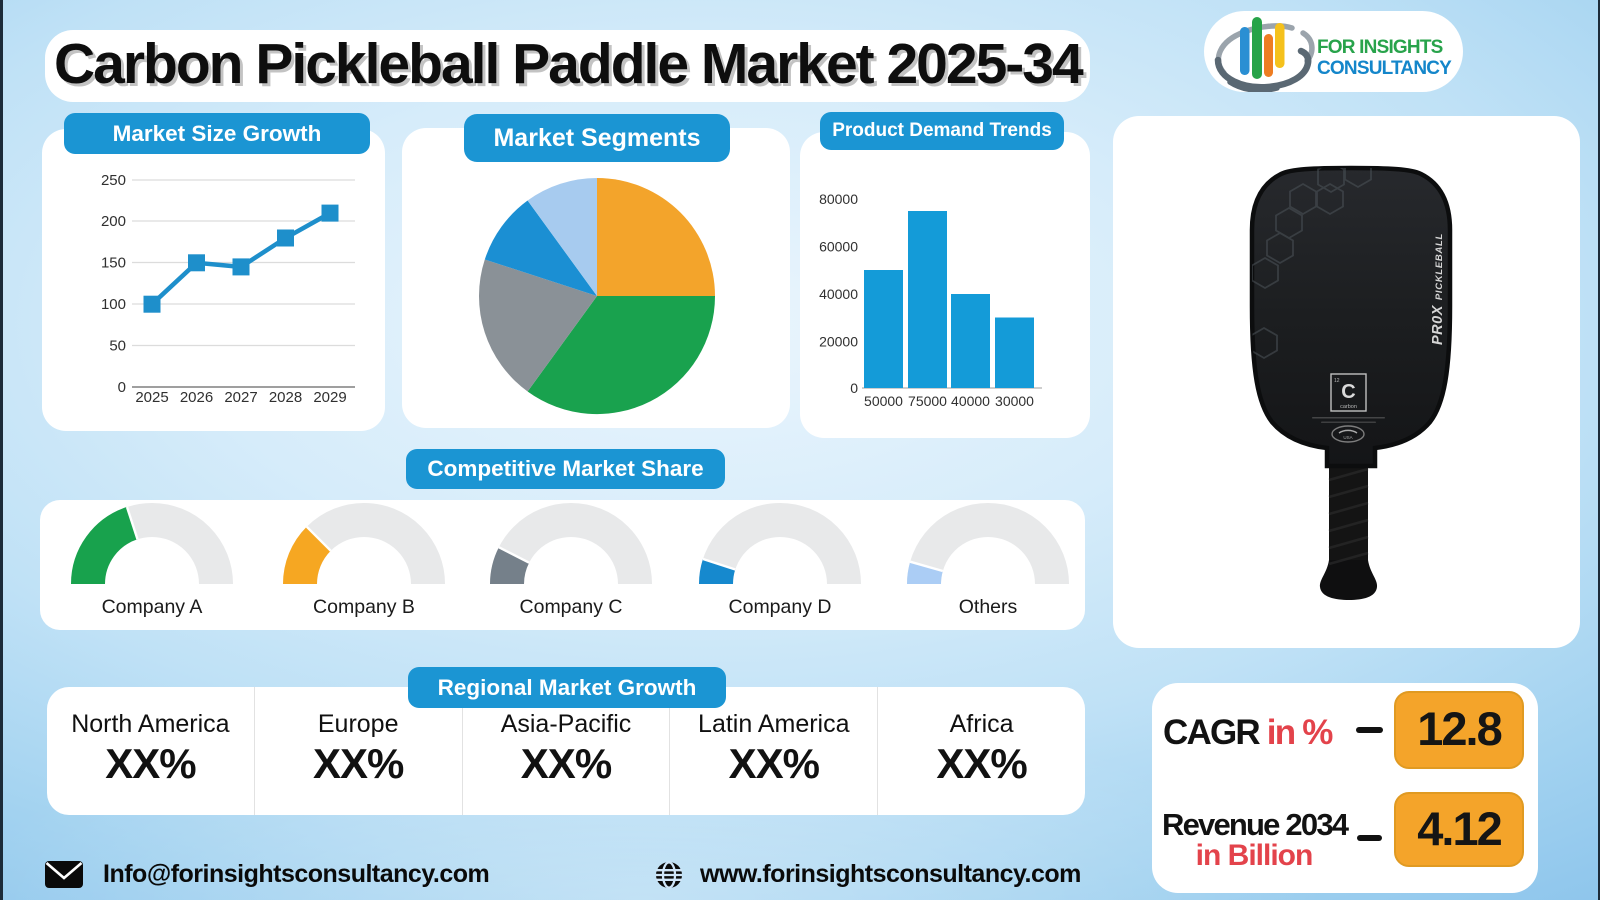  Describe the element at coordinates (113, 180) in the screenshot. I see `svg-text: 250` at that location.